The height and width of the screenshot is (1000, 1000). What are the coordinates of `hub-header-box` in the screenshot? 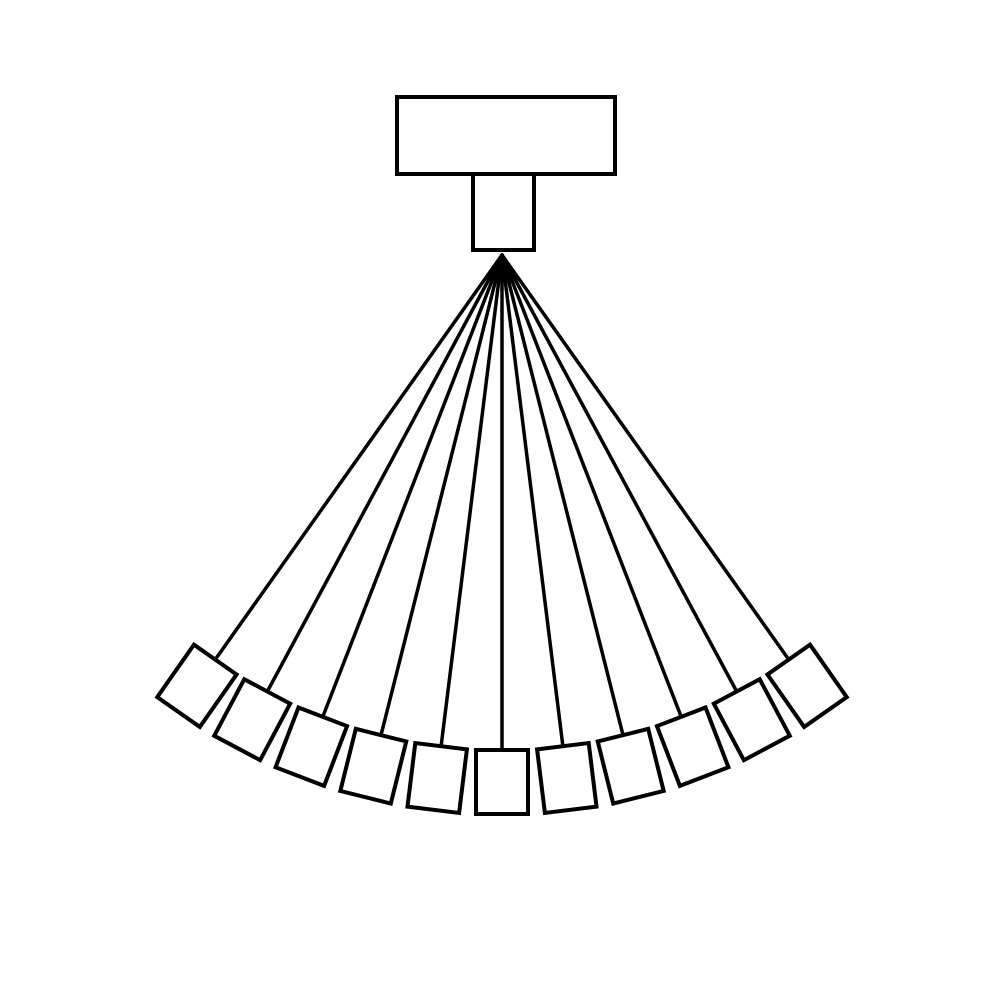 It's located at (506, 135).